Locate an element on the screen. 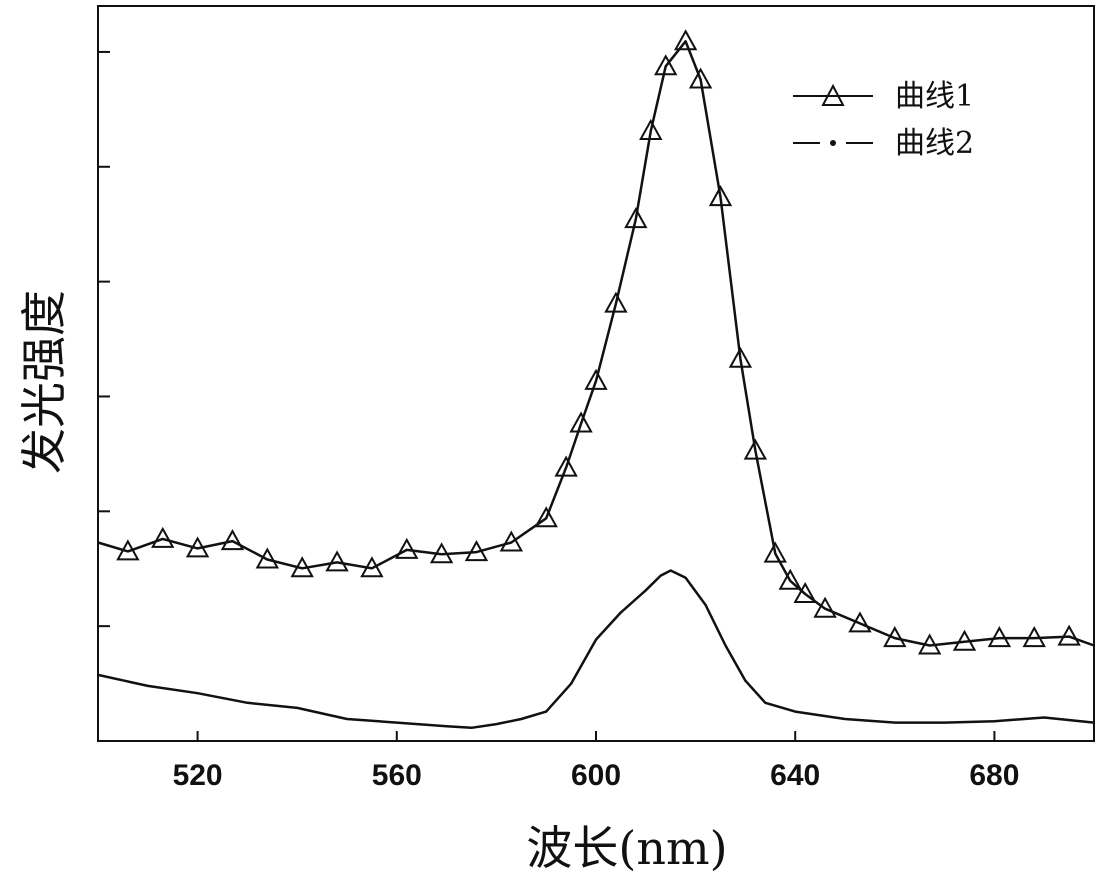 The image size is (1104, 872). x-tick-label-600: 600 is located at coordinates (596, 775).